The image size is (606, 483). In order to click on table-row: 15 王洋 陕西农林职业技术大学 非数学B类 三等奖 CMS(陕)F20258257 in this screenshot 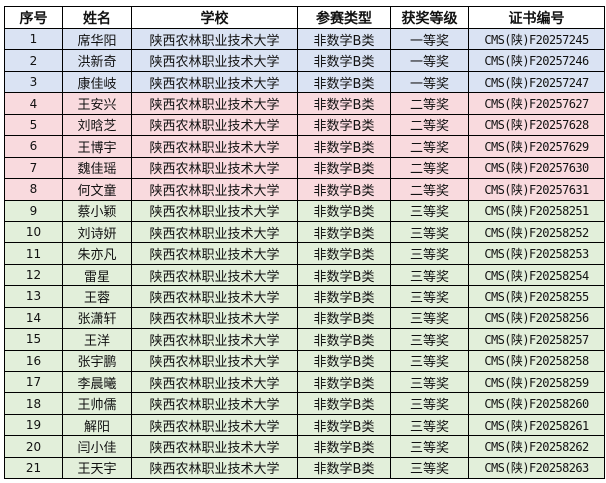, I will do `click(304, 339)`.